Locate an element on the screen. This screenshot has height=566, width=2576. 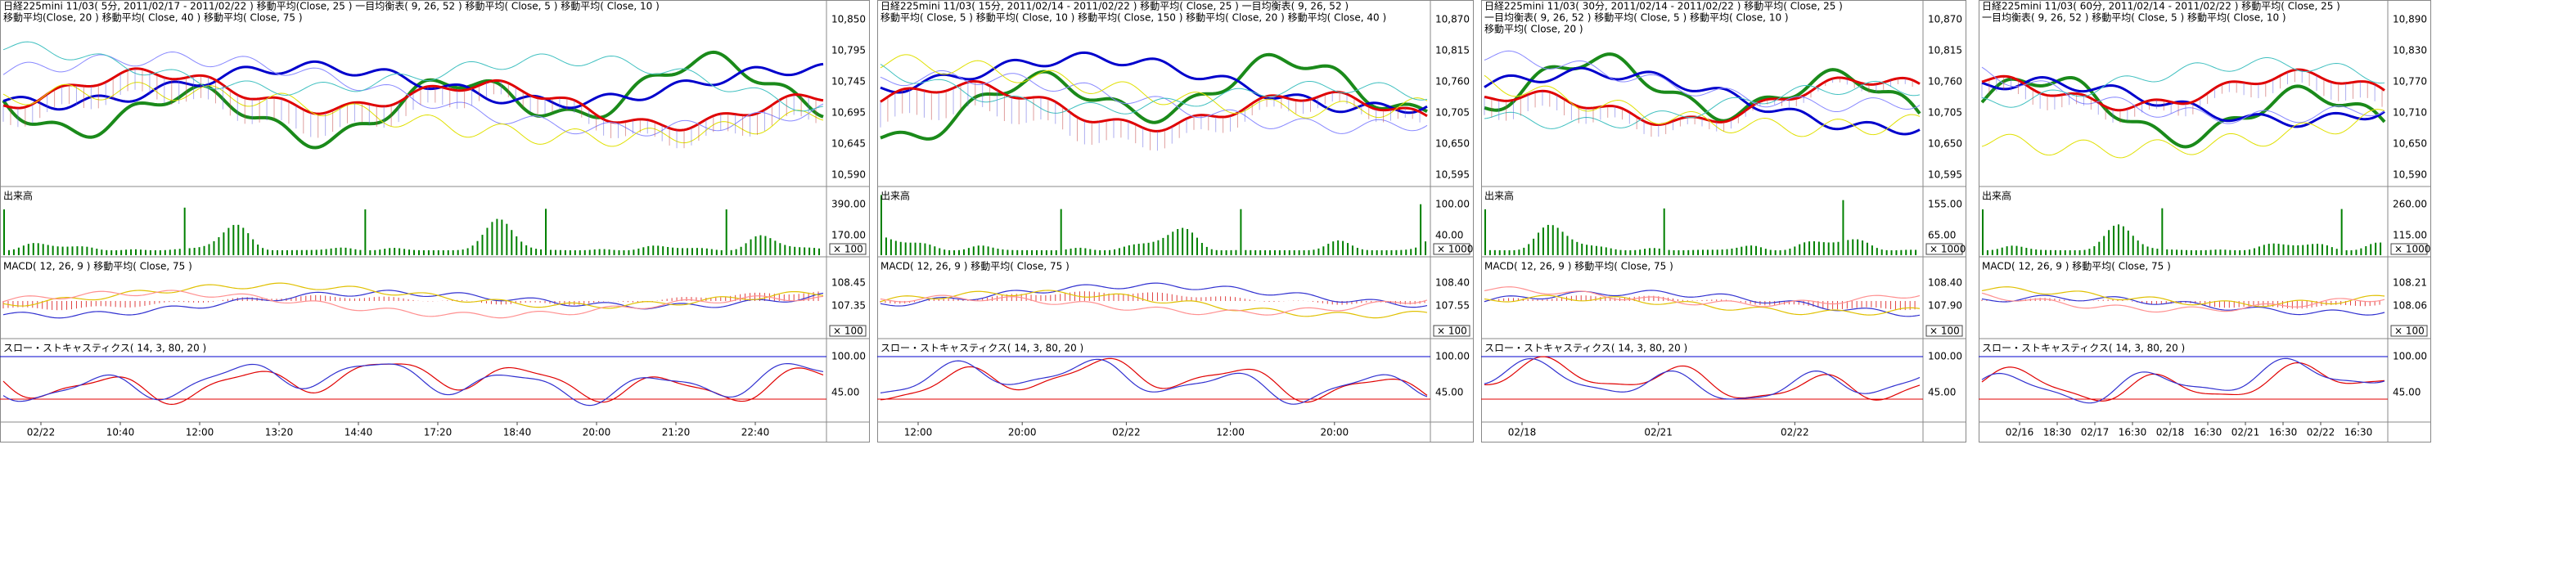
volume-tick-label: 65.00 is located at coordinates (1942, 235).